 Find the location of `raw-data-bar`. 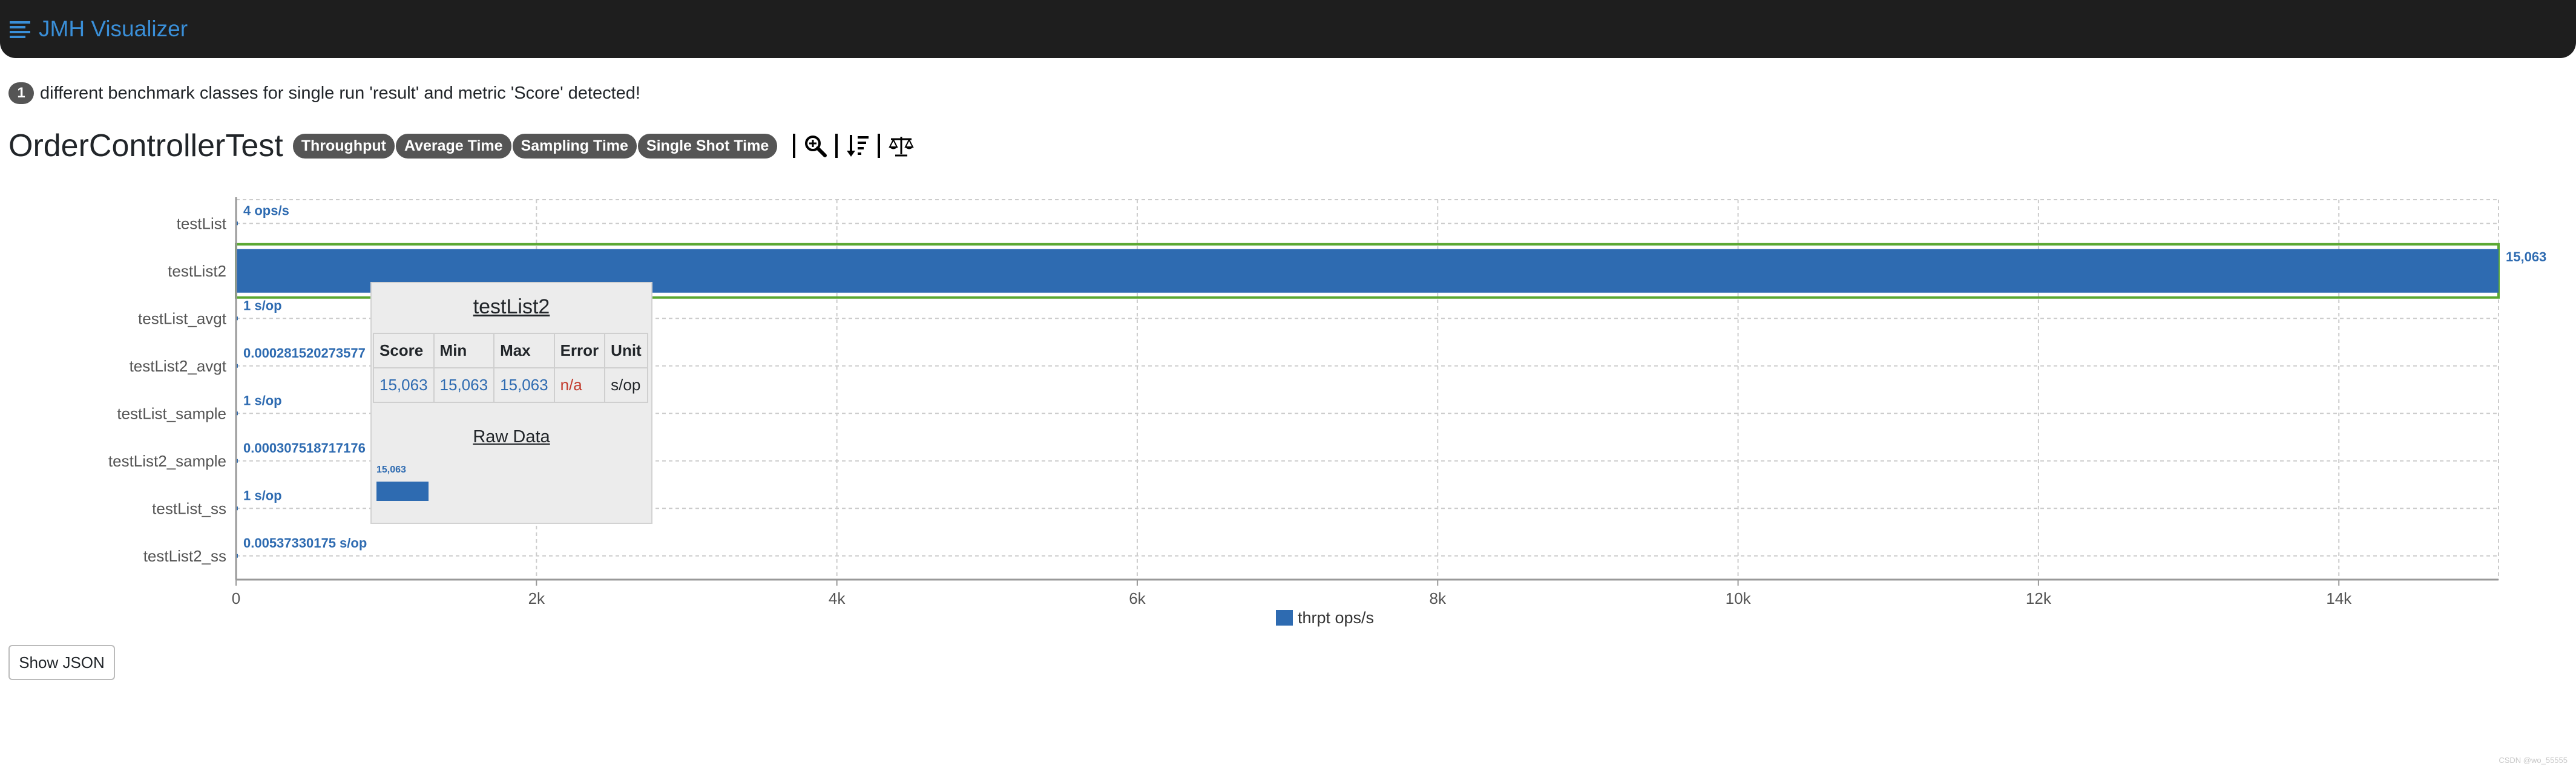

raw-data-bar is located at coordinates (402, 492).